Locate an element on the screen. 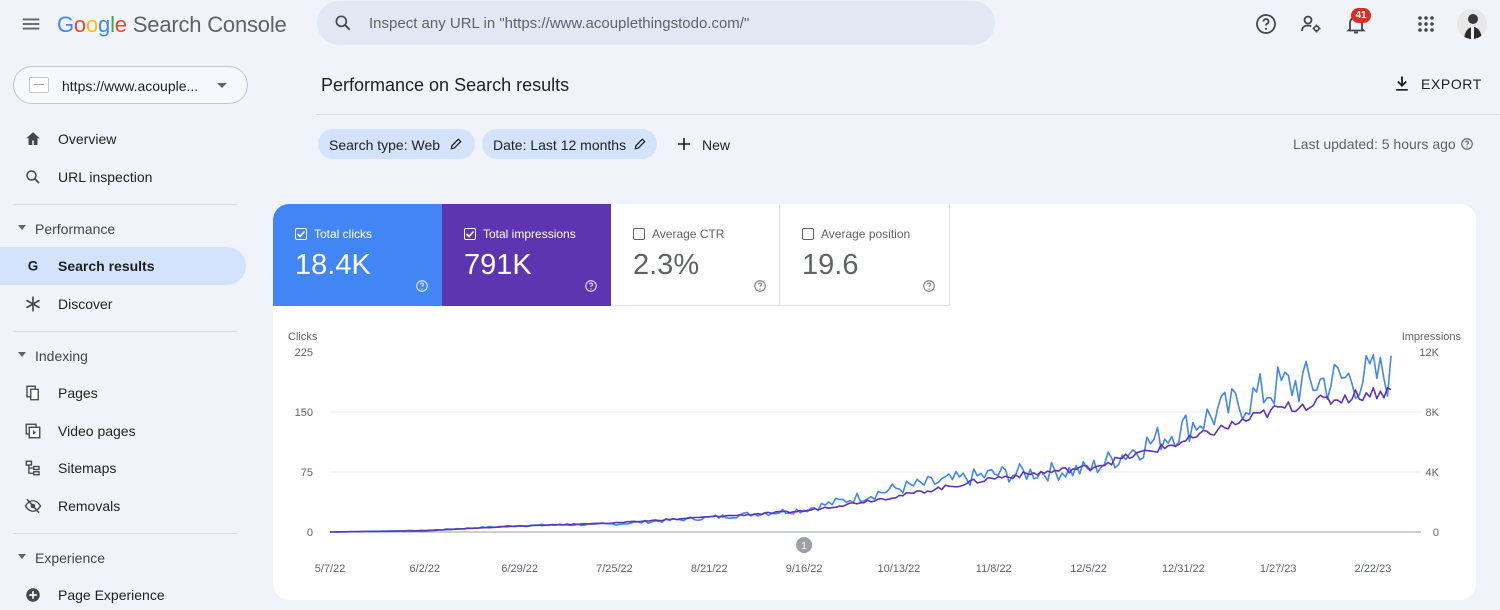 The width and height of the screenshot is (1500, 610). plus-icon is located at coordinates (684, 144).